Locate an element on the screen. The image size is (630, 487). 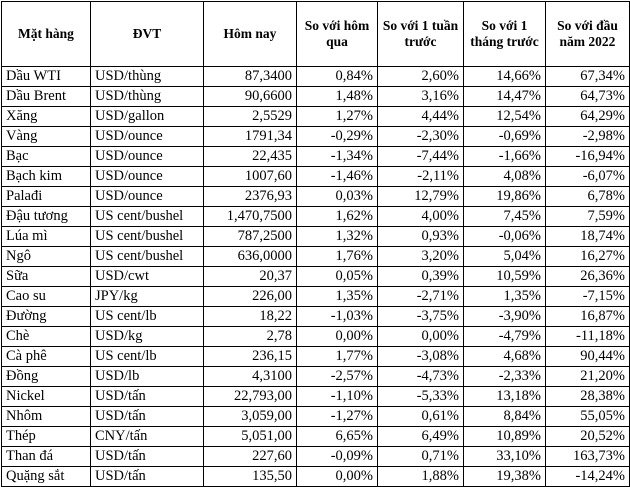
vs-week-cell: 1,88% is located at coordinates (420, 476).